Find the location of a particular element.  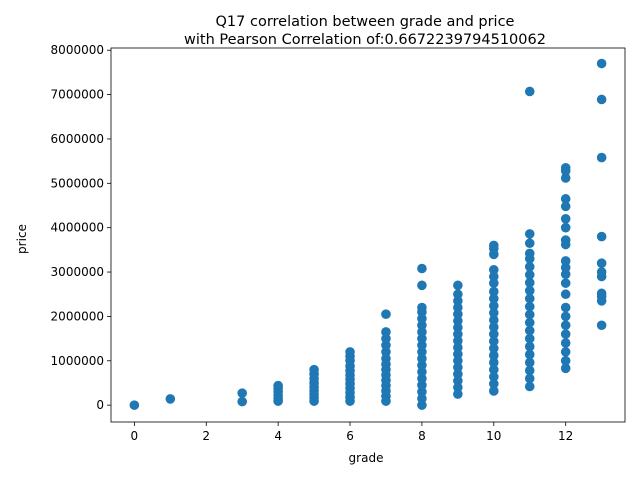

x-tick-label: 0 is located at coordinates (135, 436).